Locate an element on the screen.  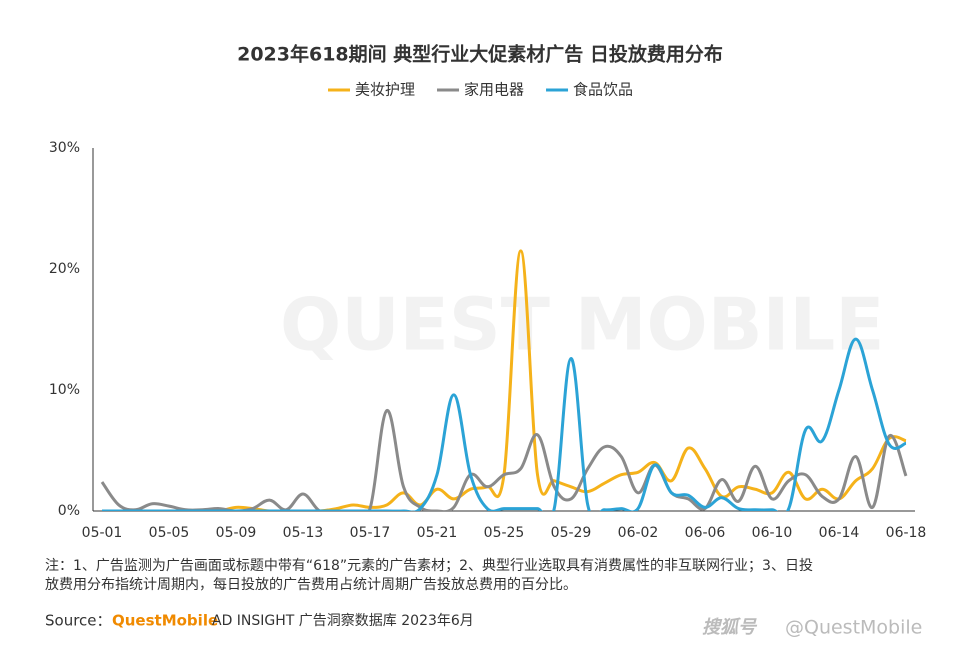
legend-label: 食品饮品 is located at coordinates (603, 90).